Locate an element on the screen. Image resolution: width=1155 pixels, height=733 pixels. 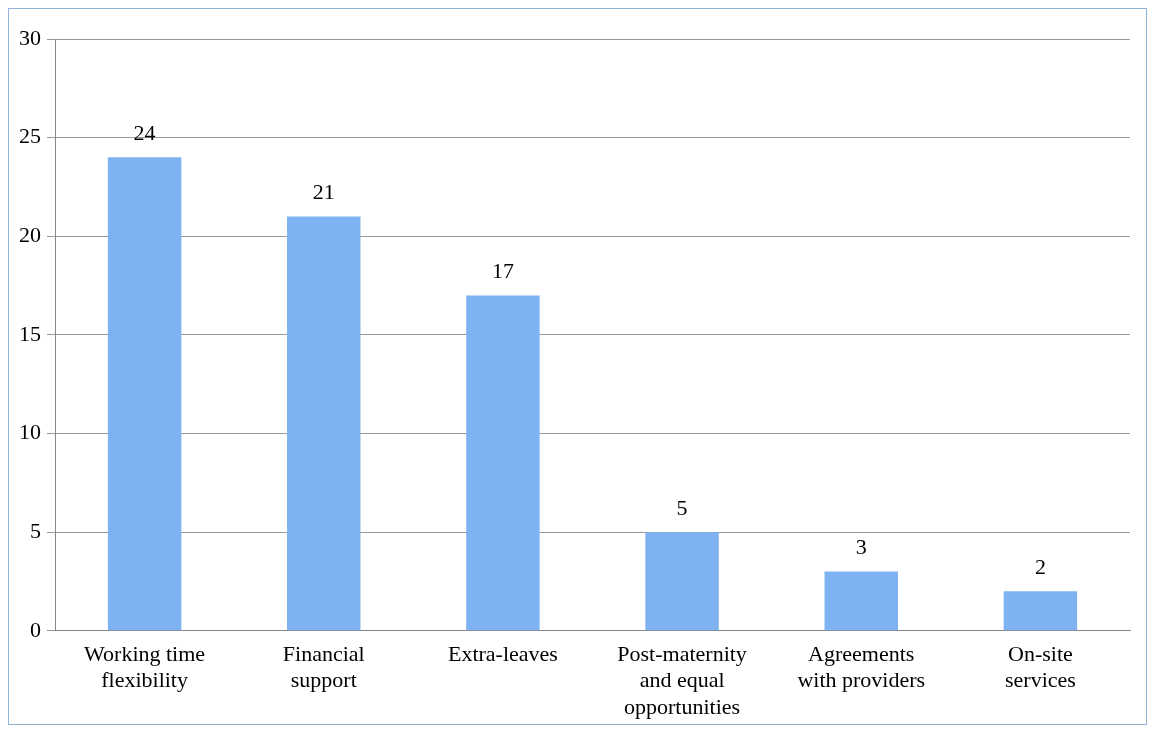
y-tick-label: 0 is located at coordinates (35, 629).